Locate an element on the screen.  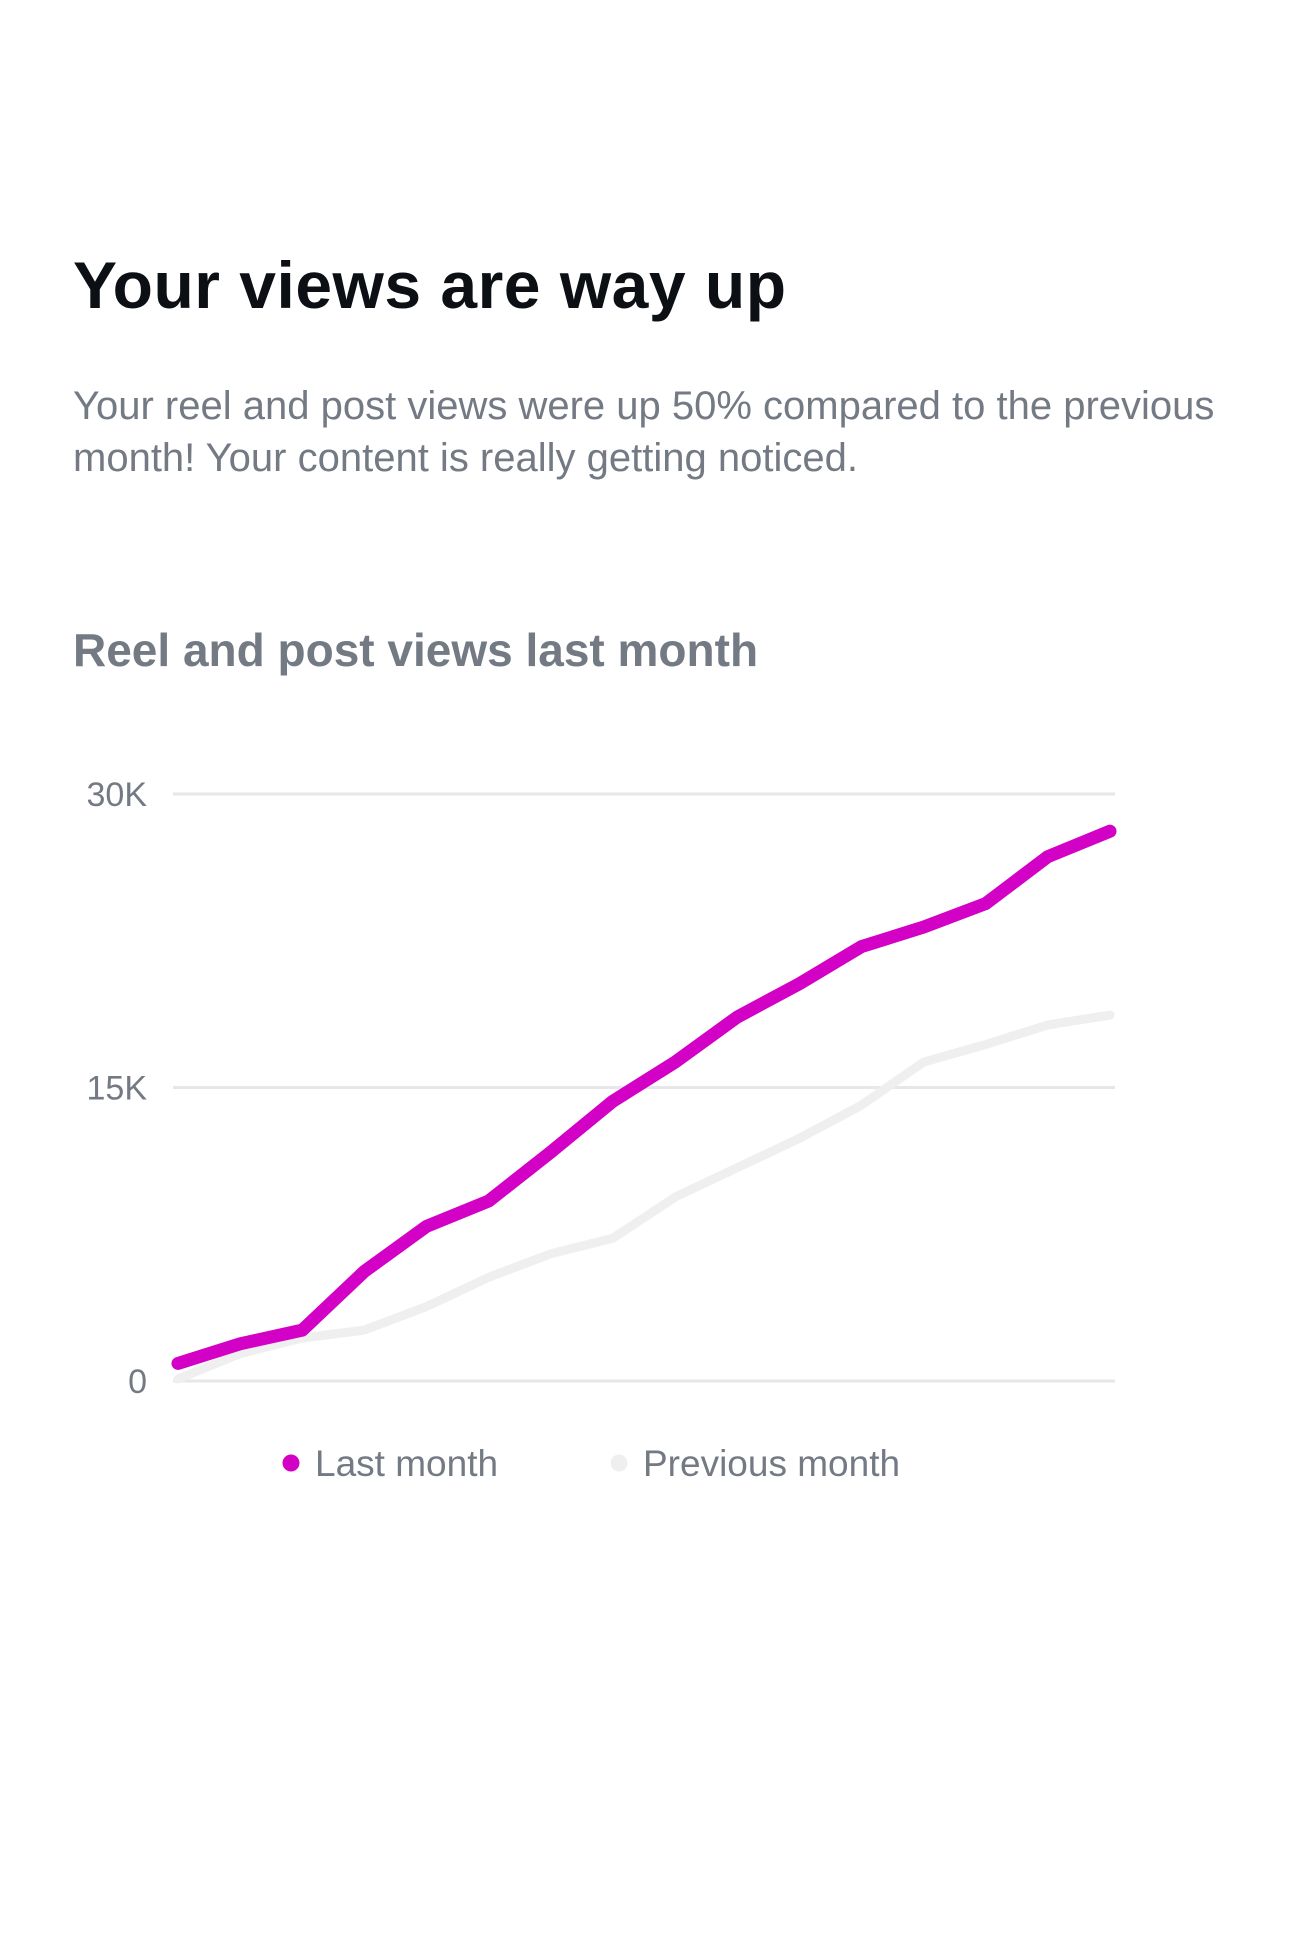
legend-label: Last month is located at coordinates (406, 1463).